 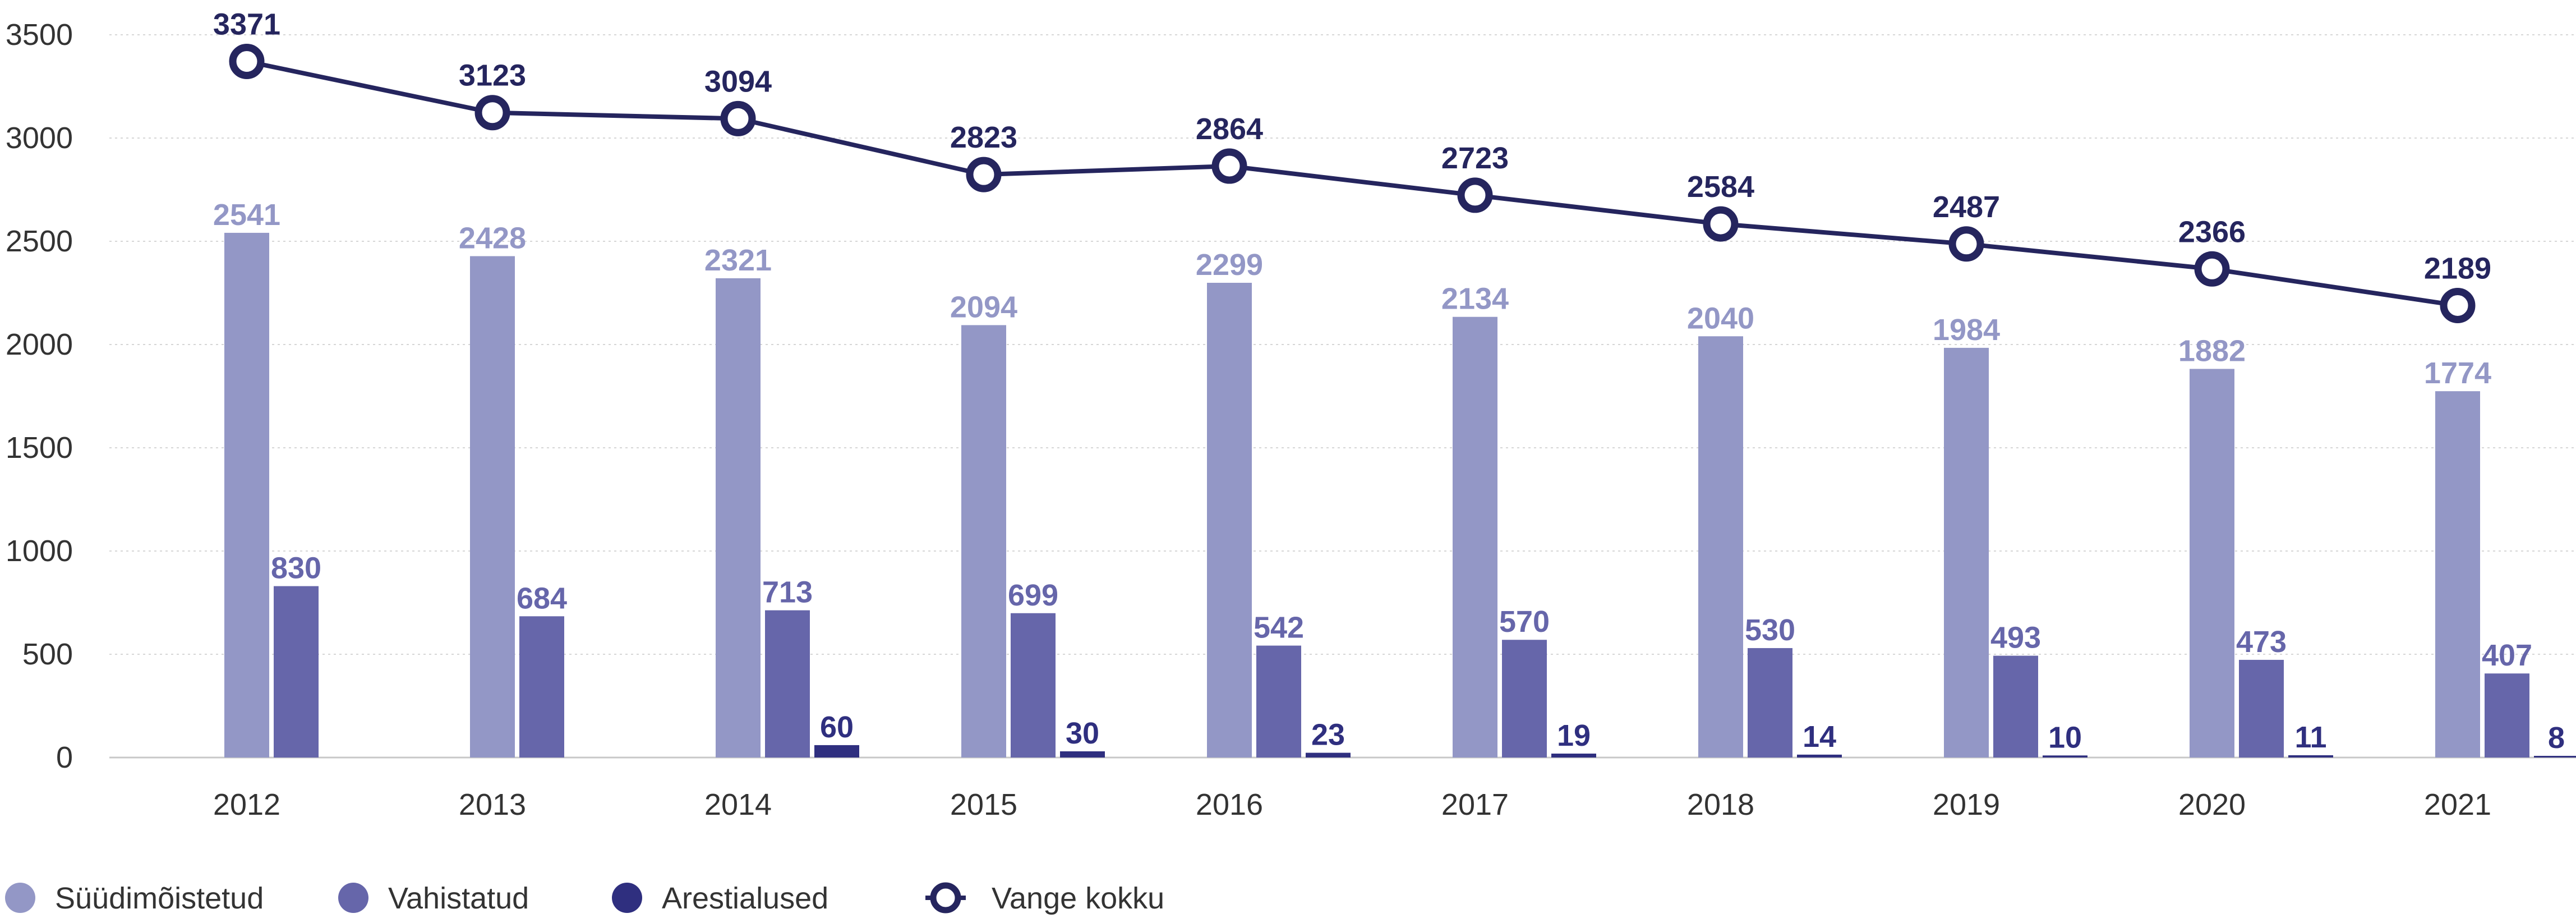 I want to click on y-tick-label: 3500, so click(x=39, y=35).